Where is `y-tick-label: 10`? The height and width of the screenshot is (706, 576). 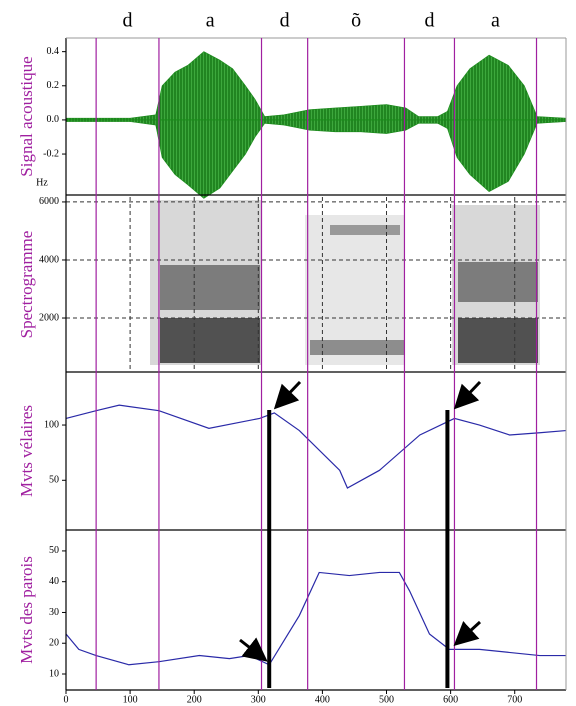 y-tick-label: 10 is located at coordinates (54, 673).